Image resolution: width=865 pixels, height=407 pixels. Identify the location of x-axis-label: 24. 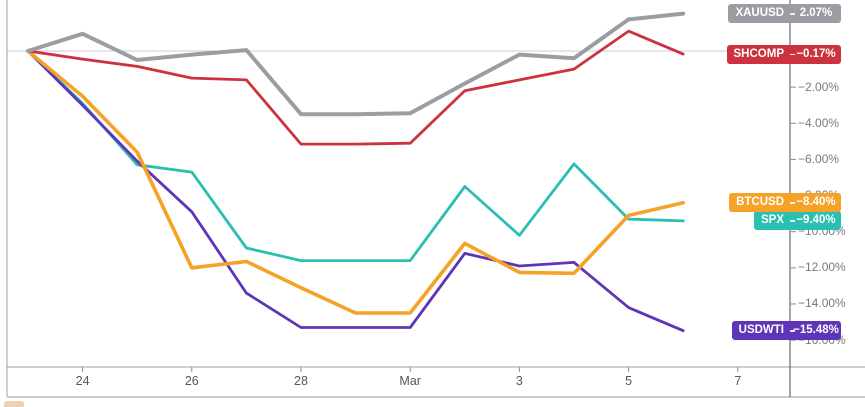
(82, 381).